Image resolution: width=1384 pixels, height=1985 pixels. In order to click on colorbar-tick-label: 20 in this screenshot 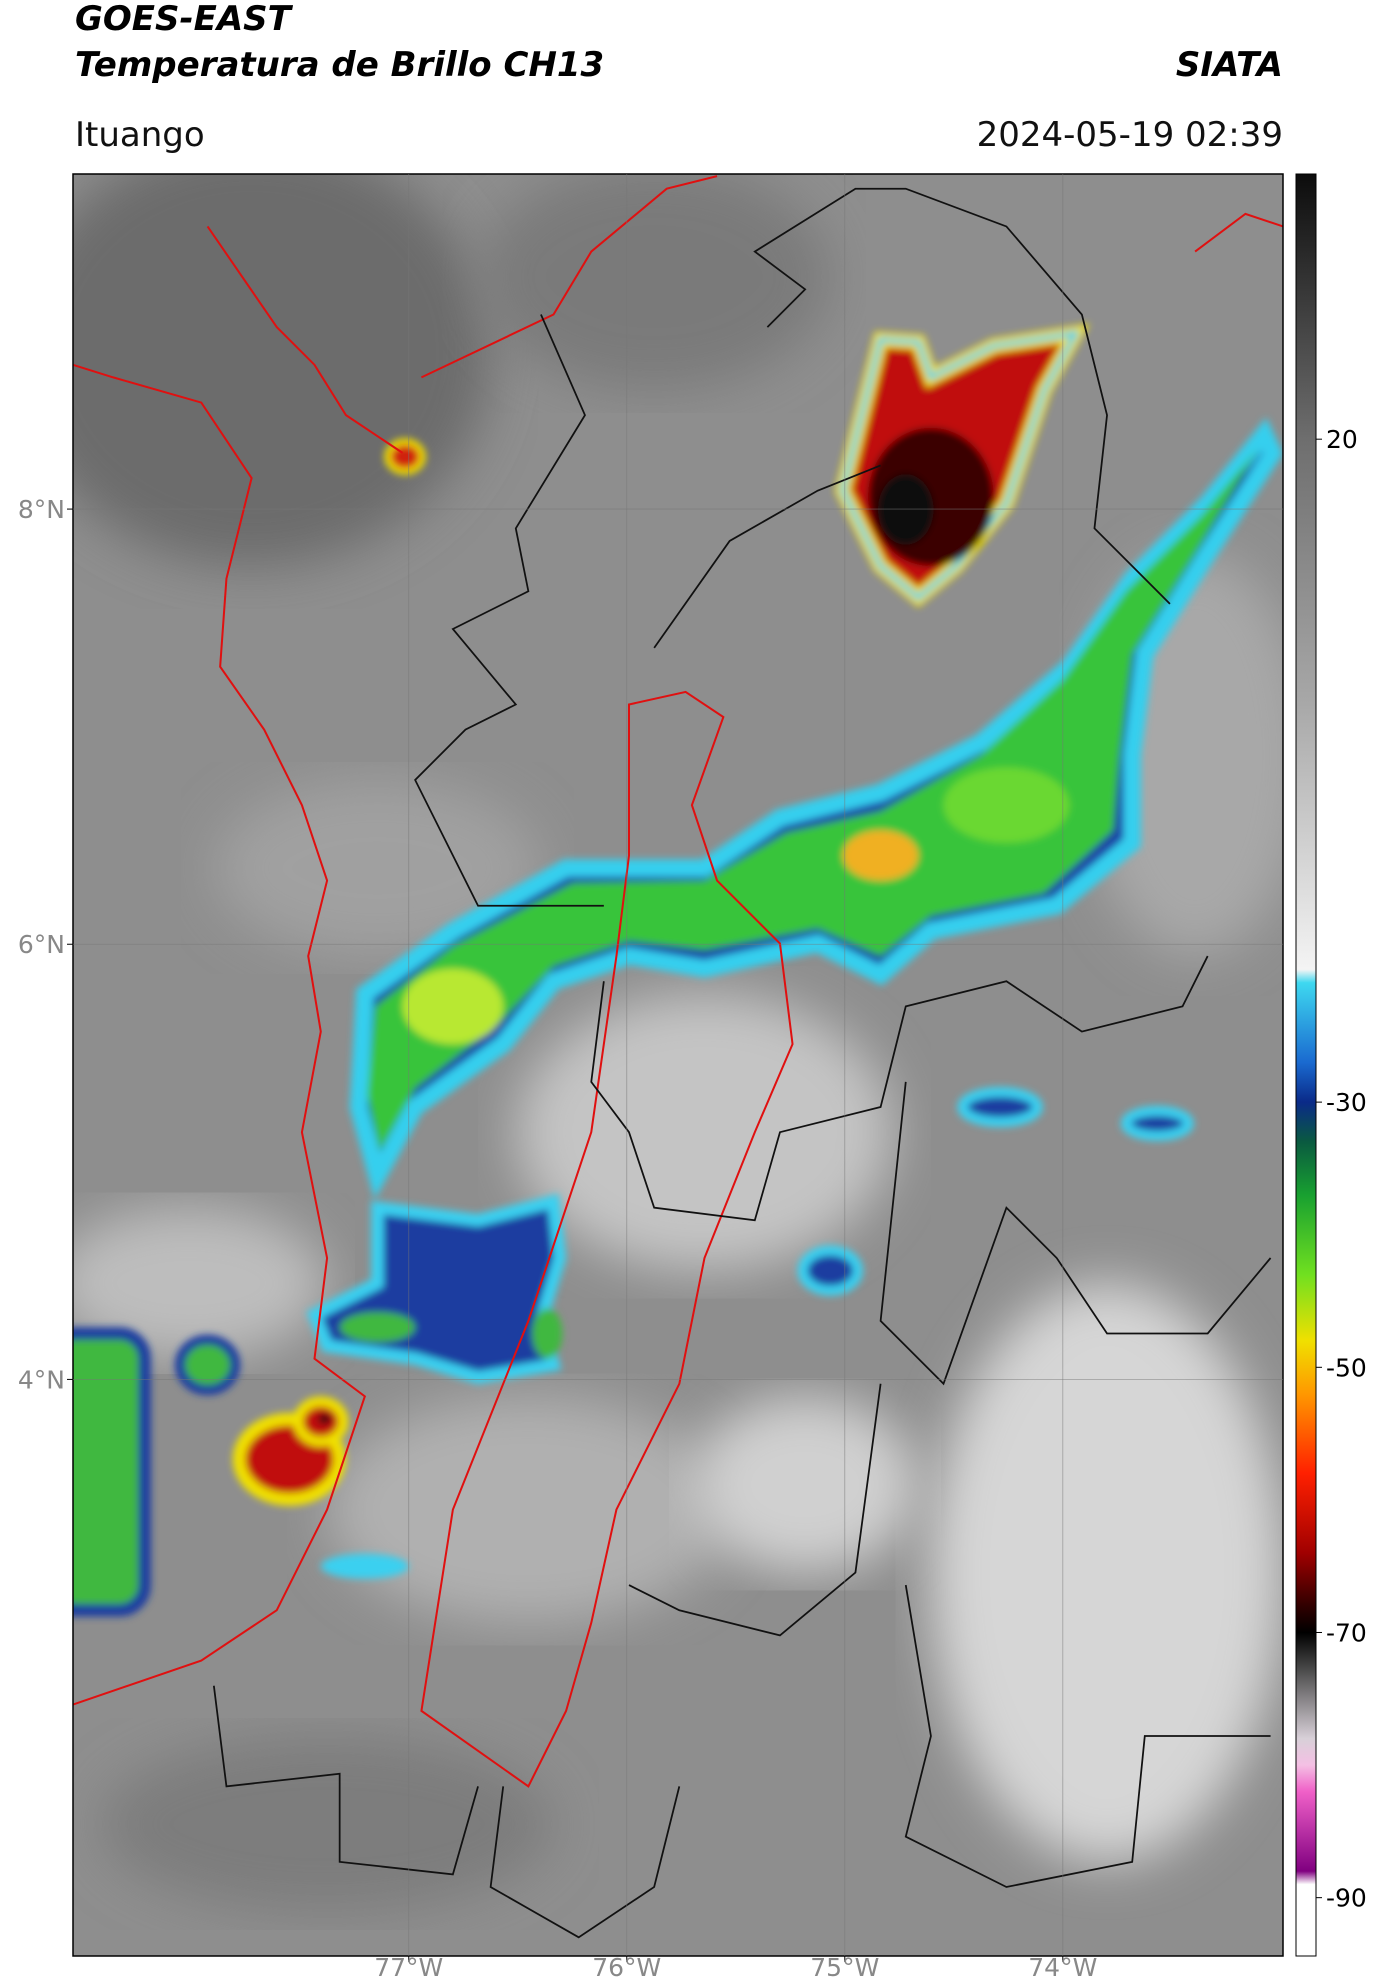, I will do `click(1342, 439)`.